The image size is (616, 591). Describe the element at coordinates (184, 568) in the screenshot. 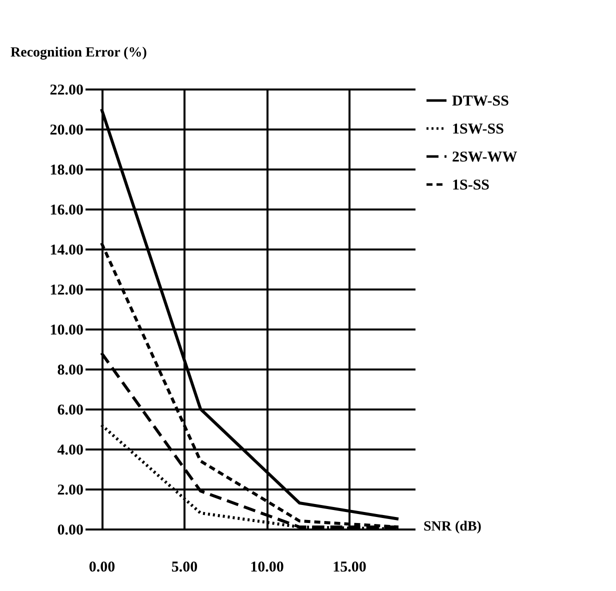

I see `x-tick-label: 5.00` at that location.